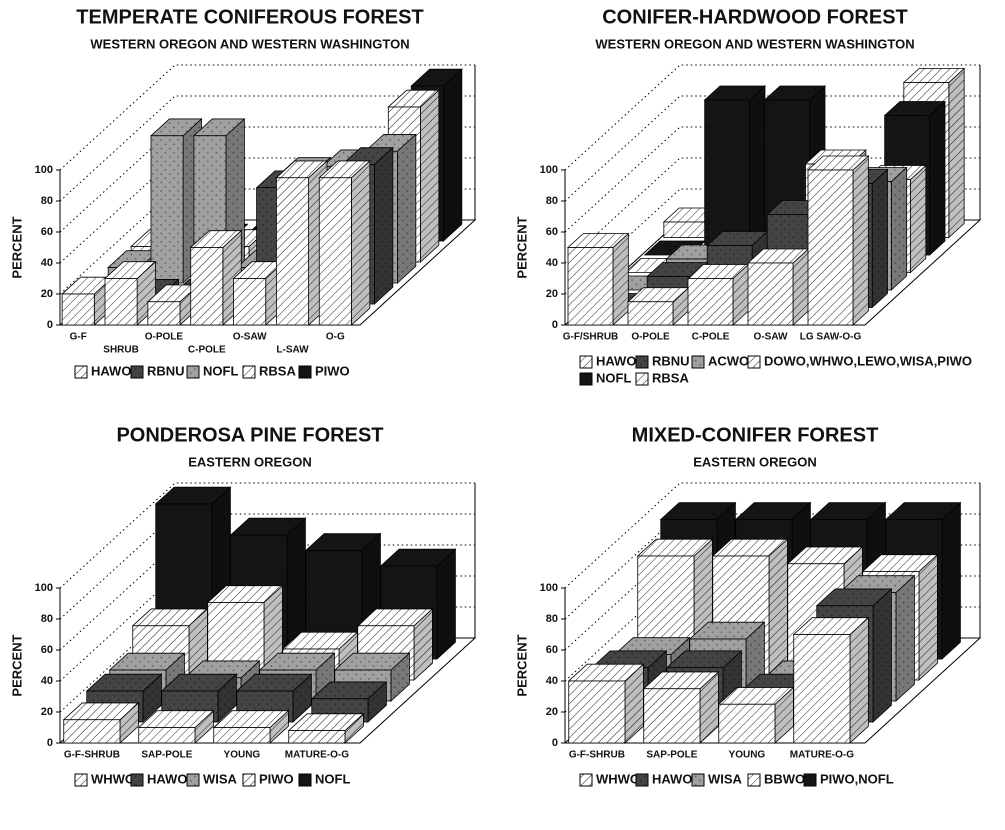 This screenshot has height=830, width=1005. Describe the element at coordinates (335, 337) in the screenshot. I see `x-tick-label: O-G` at that location.